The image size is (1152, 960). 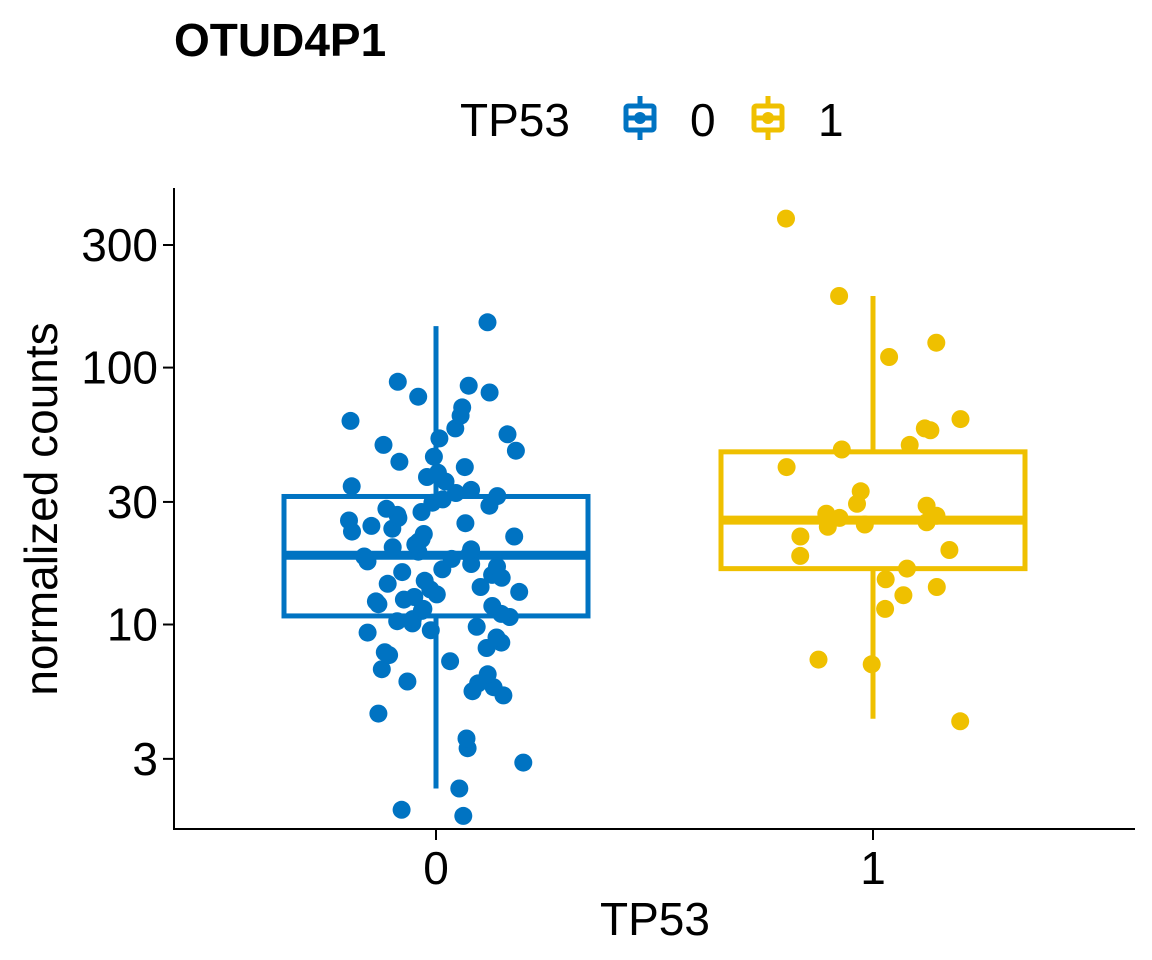 I want to click on y-tick-label: 300, so click(x=119, y=245).